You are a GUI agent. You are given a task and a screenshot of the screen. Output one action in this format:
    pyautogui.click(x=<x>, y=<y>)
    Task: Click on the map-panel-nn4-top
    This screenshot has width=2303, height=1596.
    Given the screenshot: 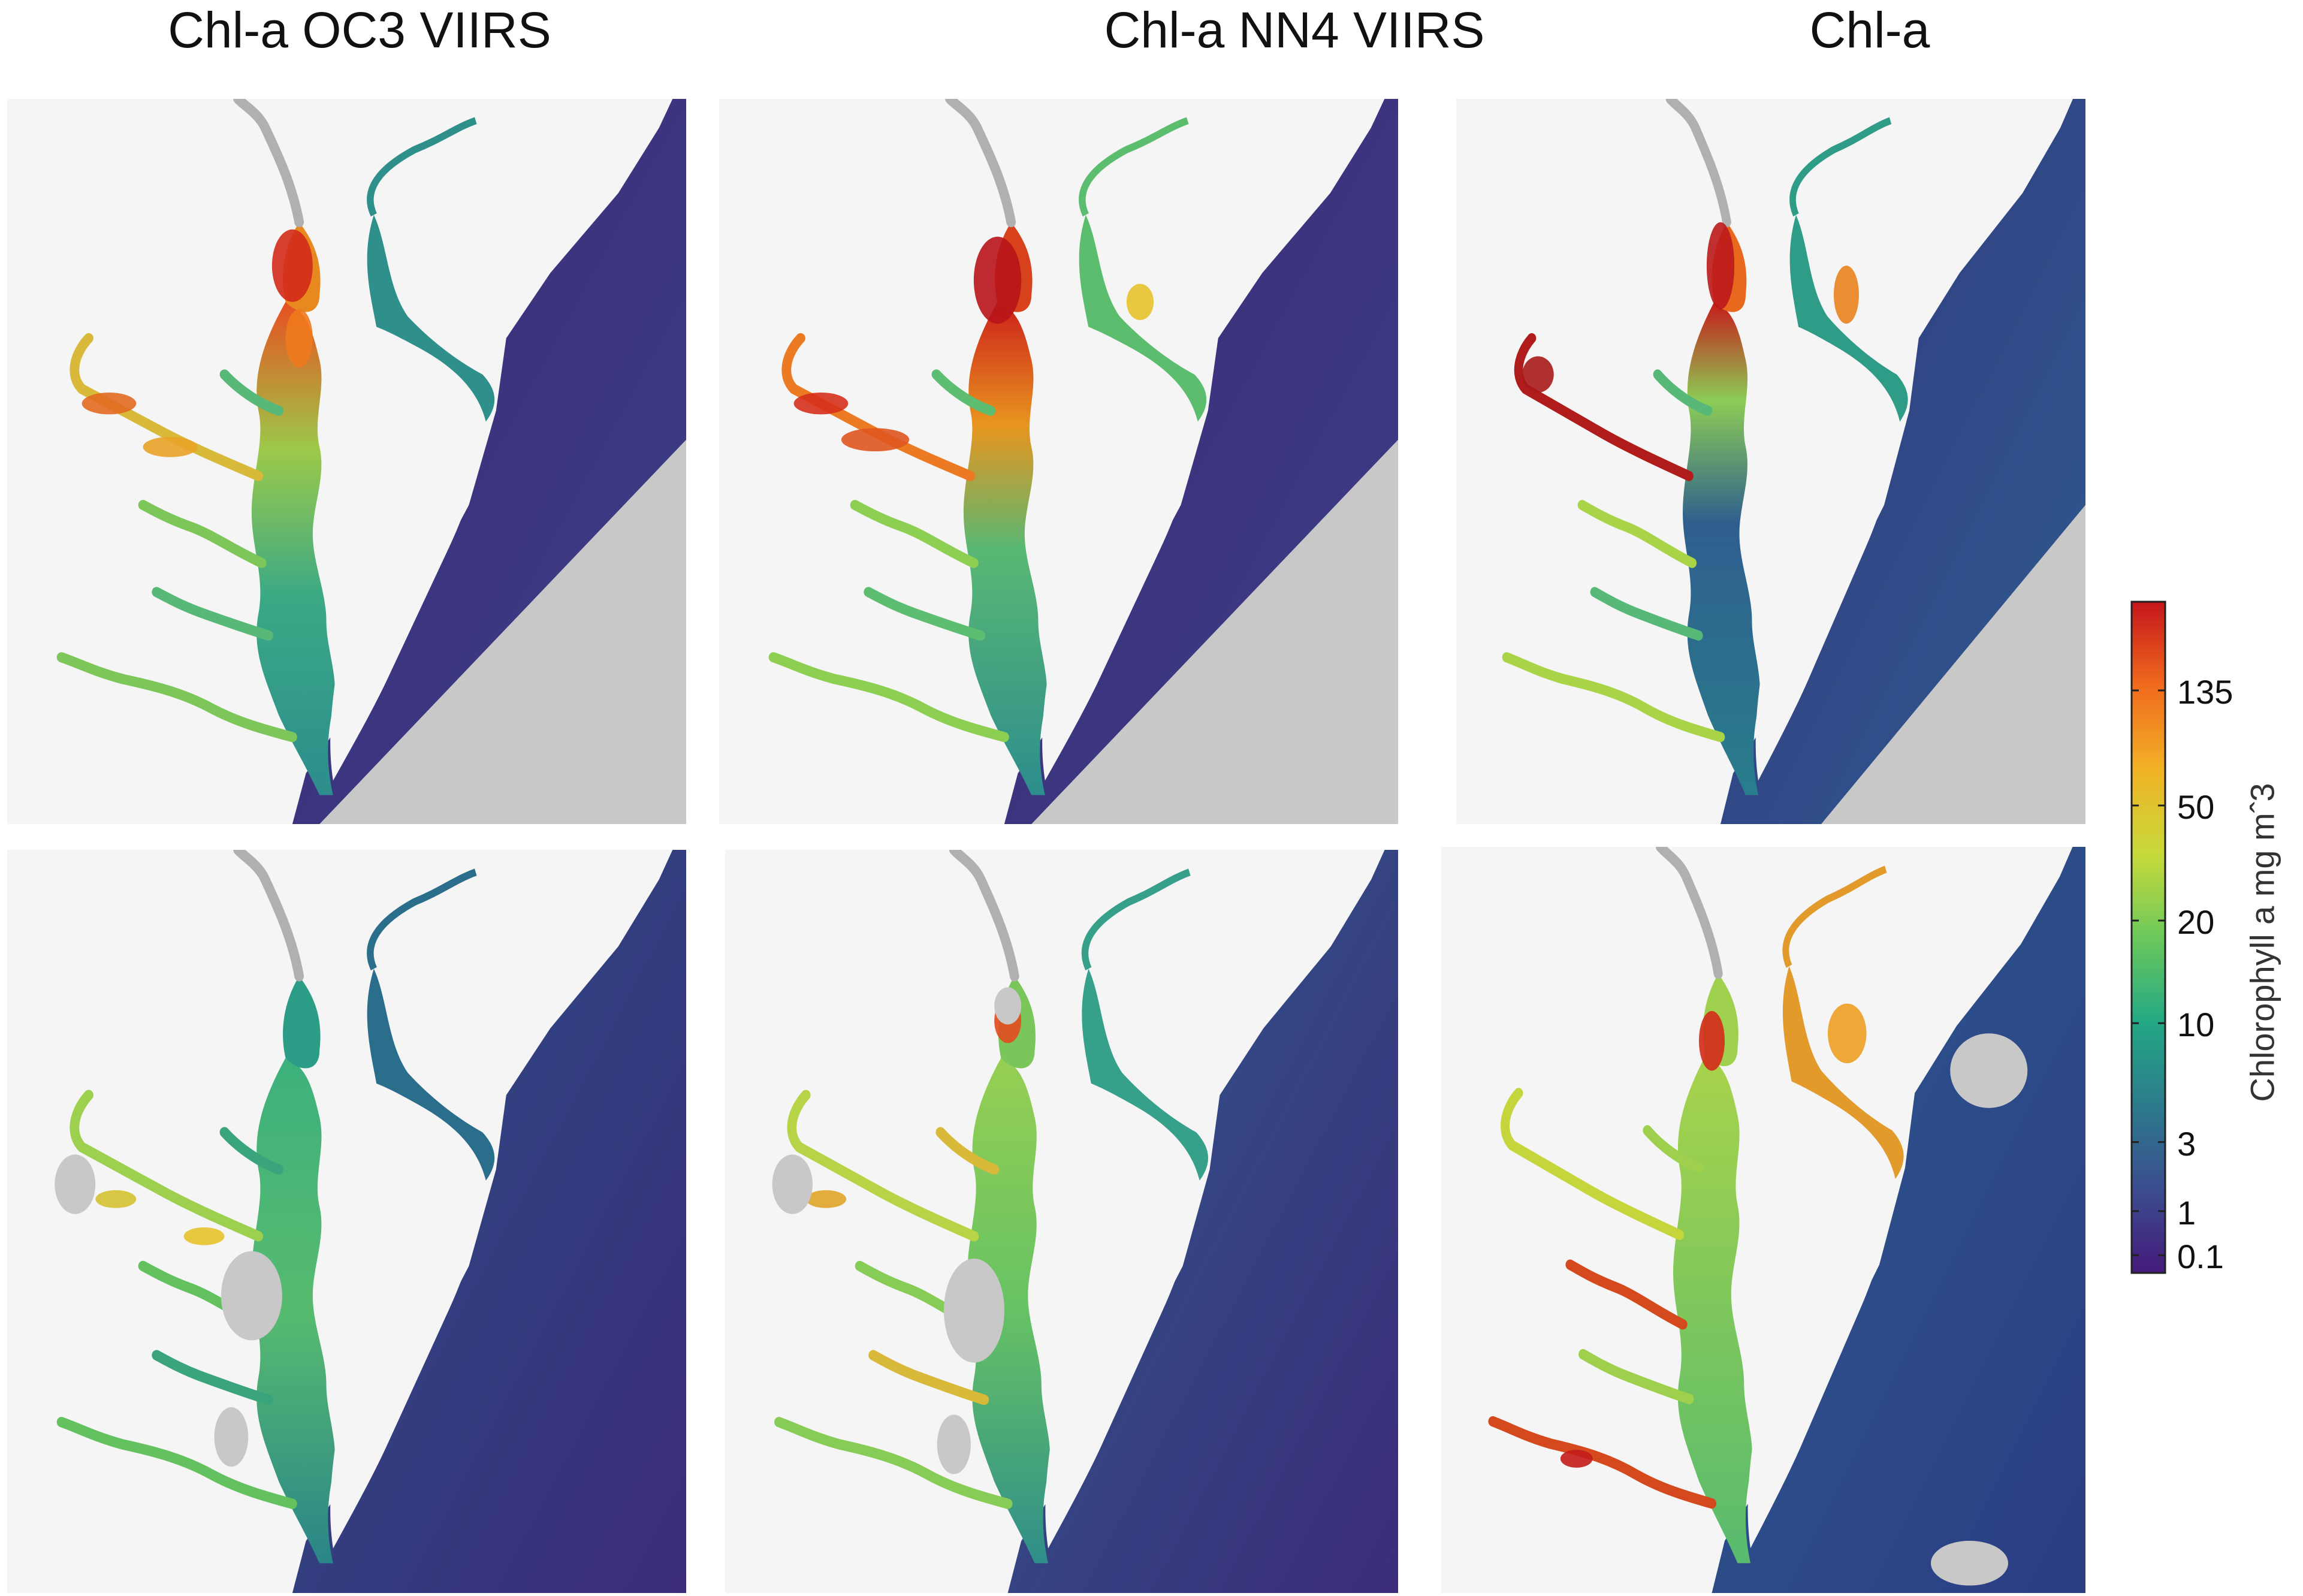 What is the action you would take?
    pyautogui.click(x=1058, y=461)
    